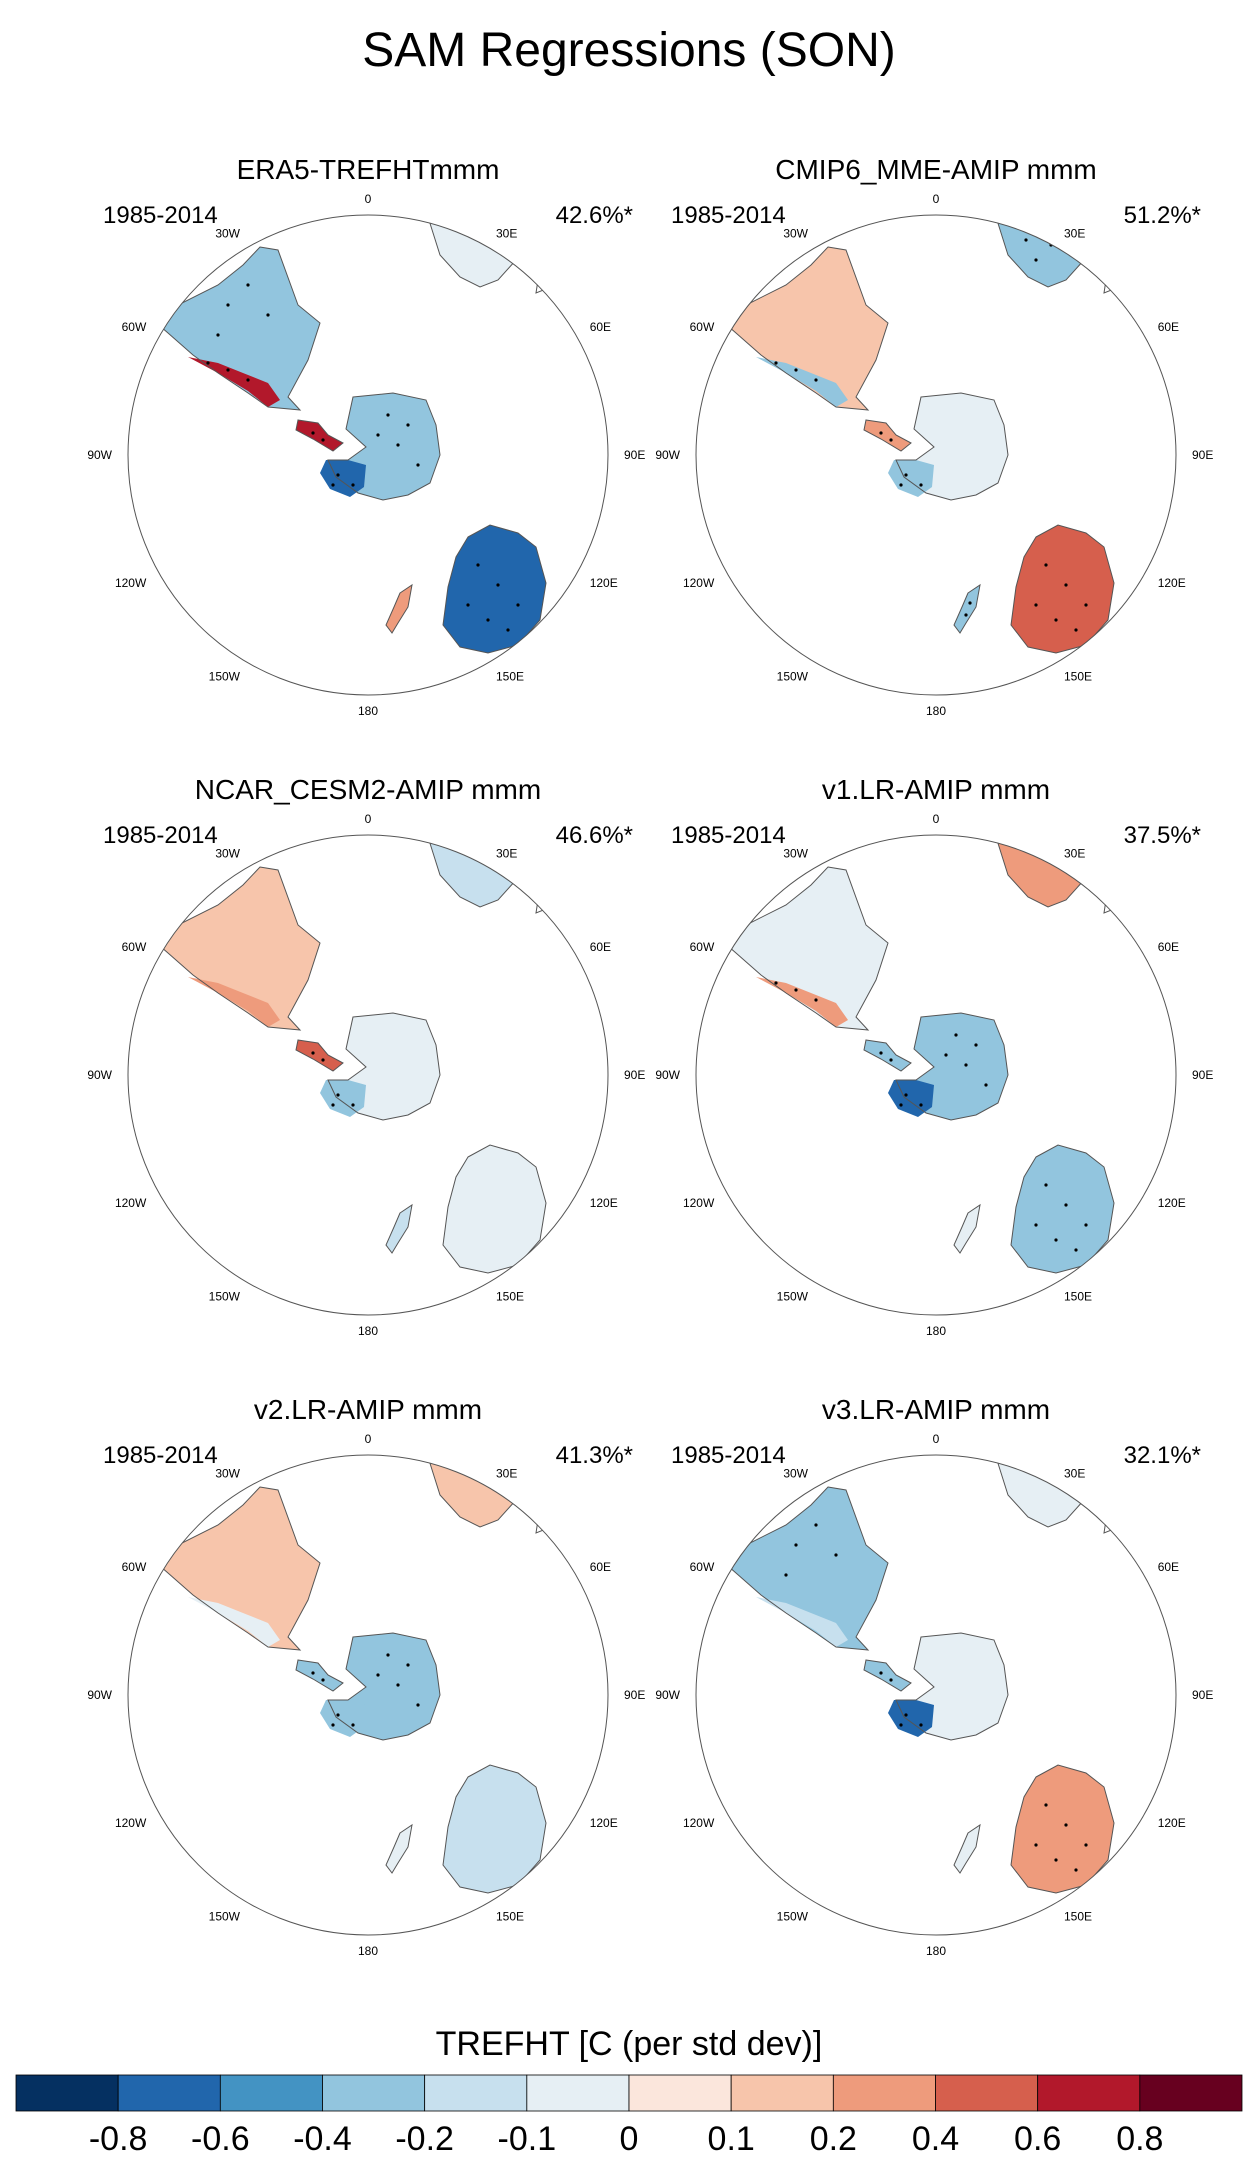 The height and width of the screenshot is (2167, 1258). I want to click on panel-title: ERA5-TREFHTmmm, so click(368, 169).